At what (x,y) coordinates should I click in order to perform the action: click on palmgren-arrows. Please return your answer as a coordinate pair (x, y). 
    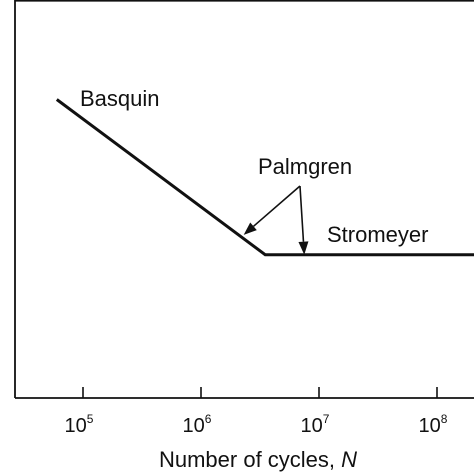
    Looking at the image, I should click on (276, 220).